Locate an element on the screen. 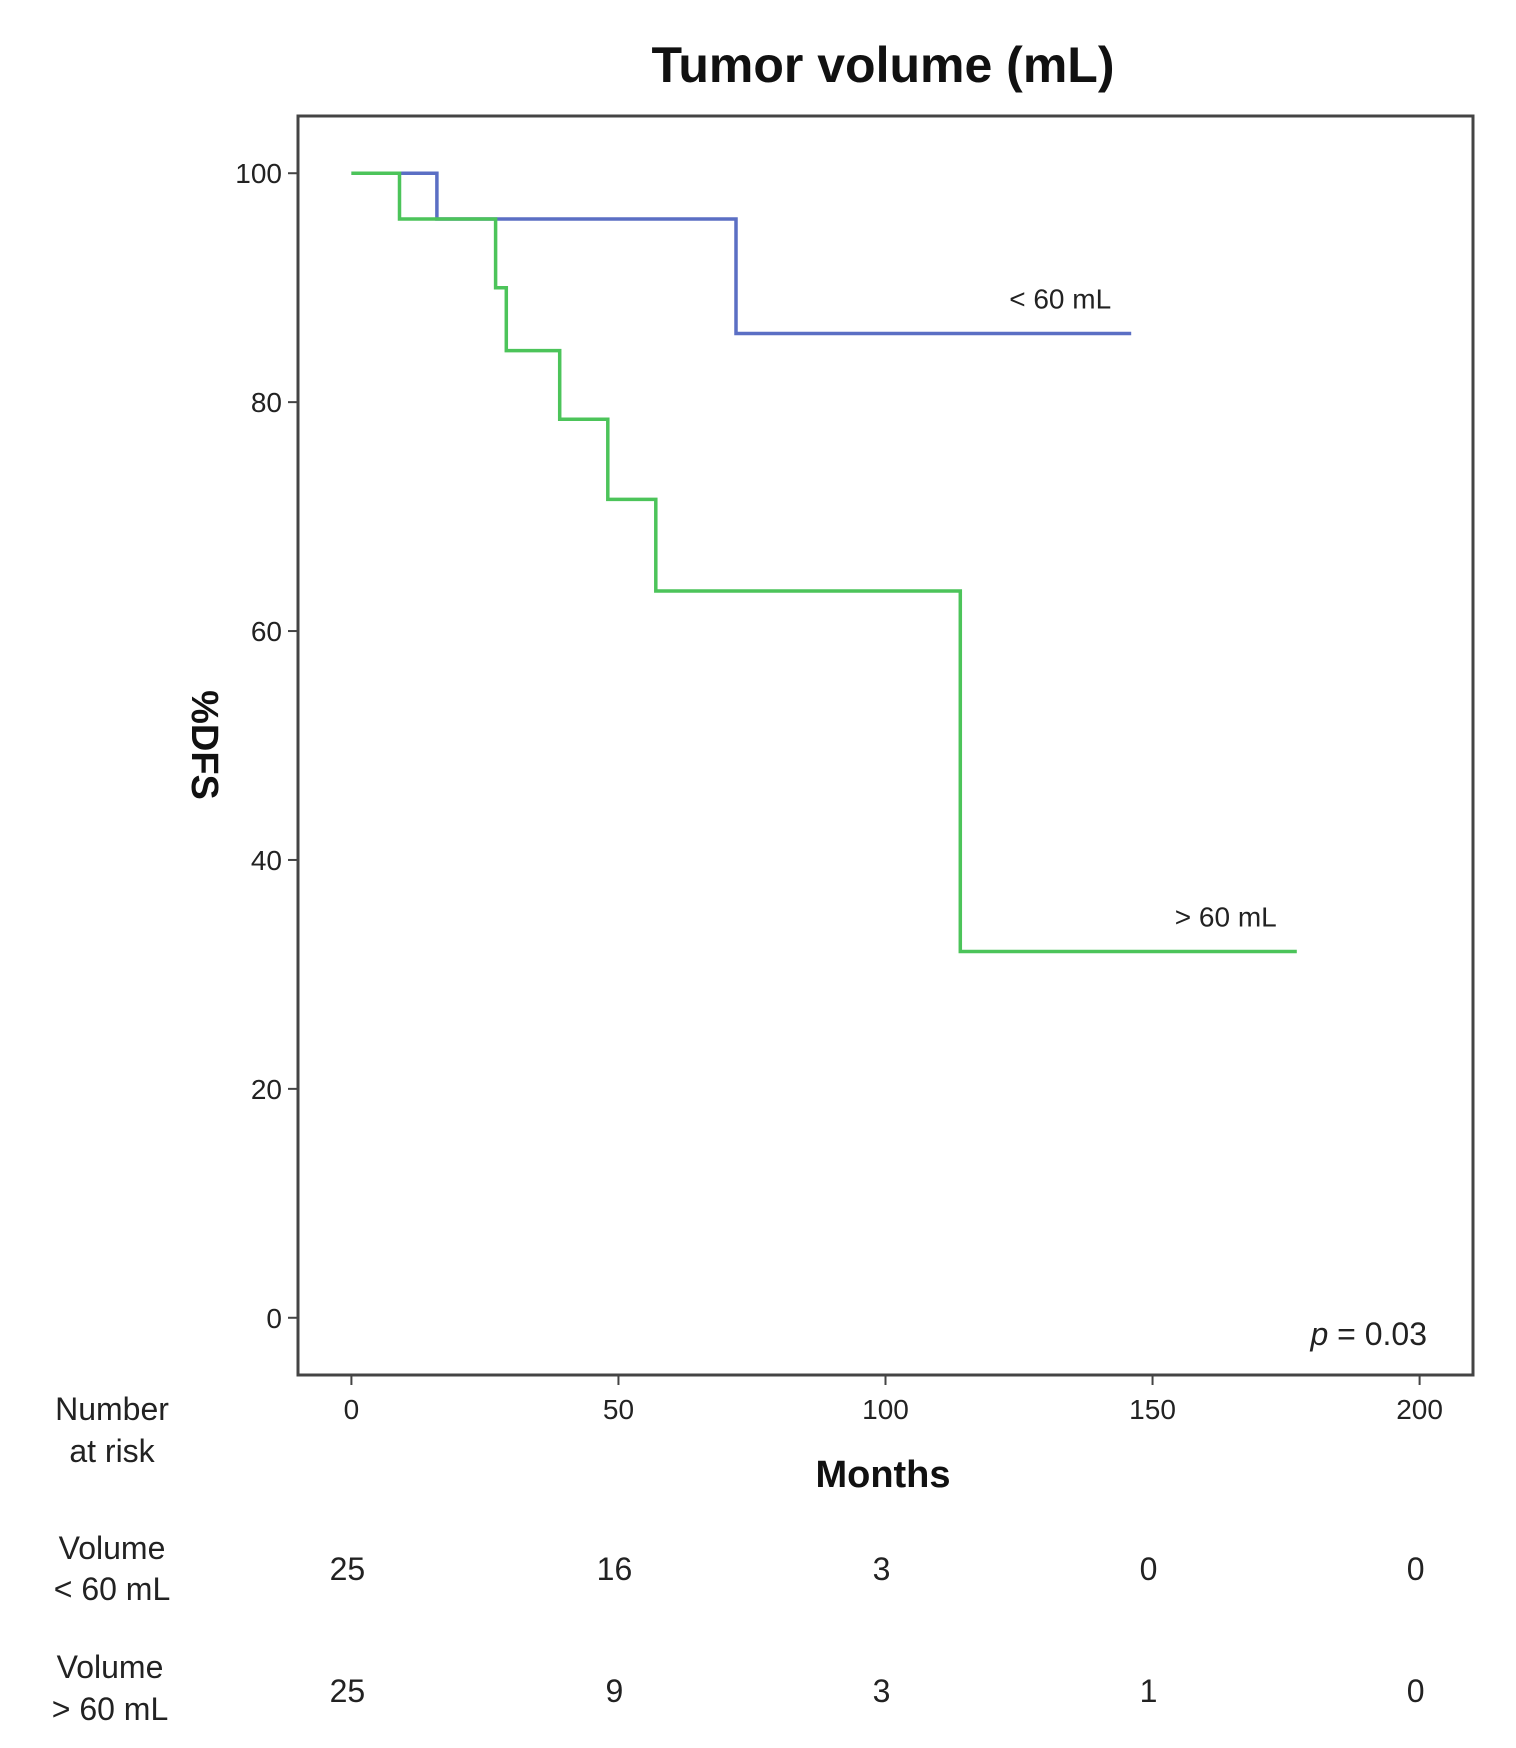 This screenshot has width=1516, height=1748. y-tick-label: 80 is located at coordinates (266, 402).